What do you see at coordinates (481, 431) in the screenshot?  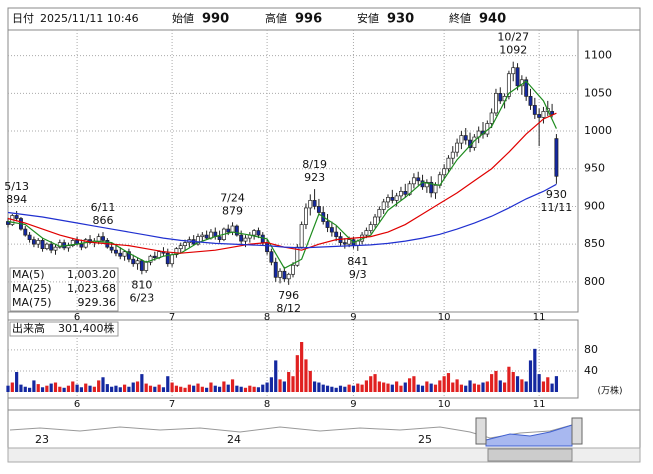 I see `navigator-handle-left` at bounding box center [481, 431].